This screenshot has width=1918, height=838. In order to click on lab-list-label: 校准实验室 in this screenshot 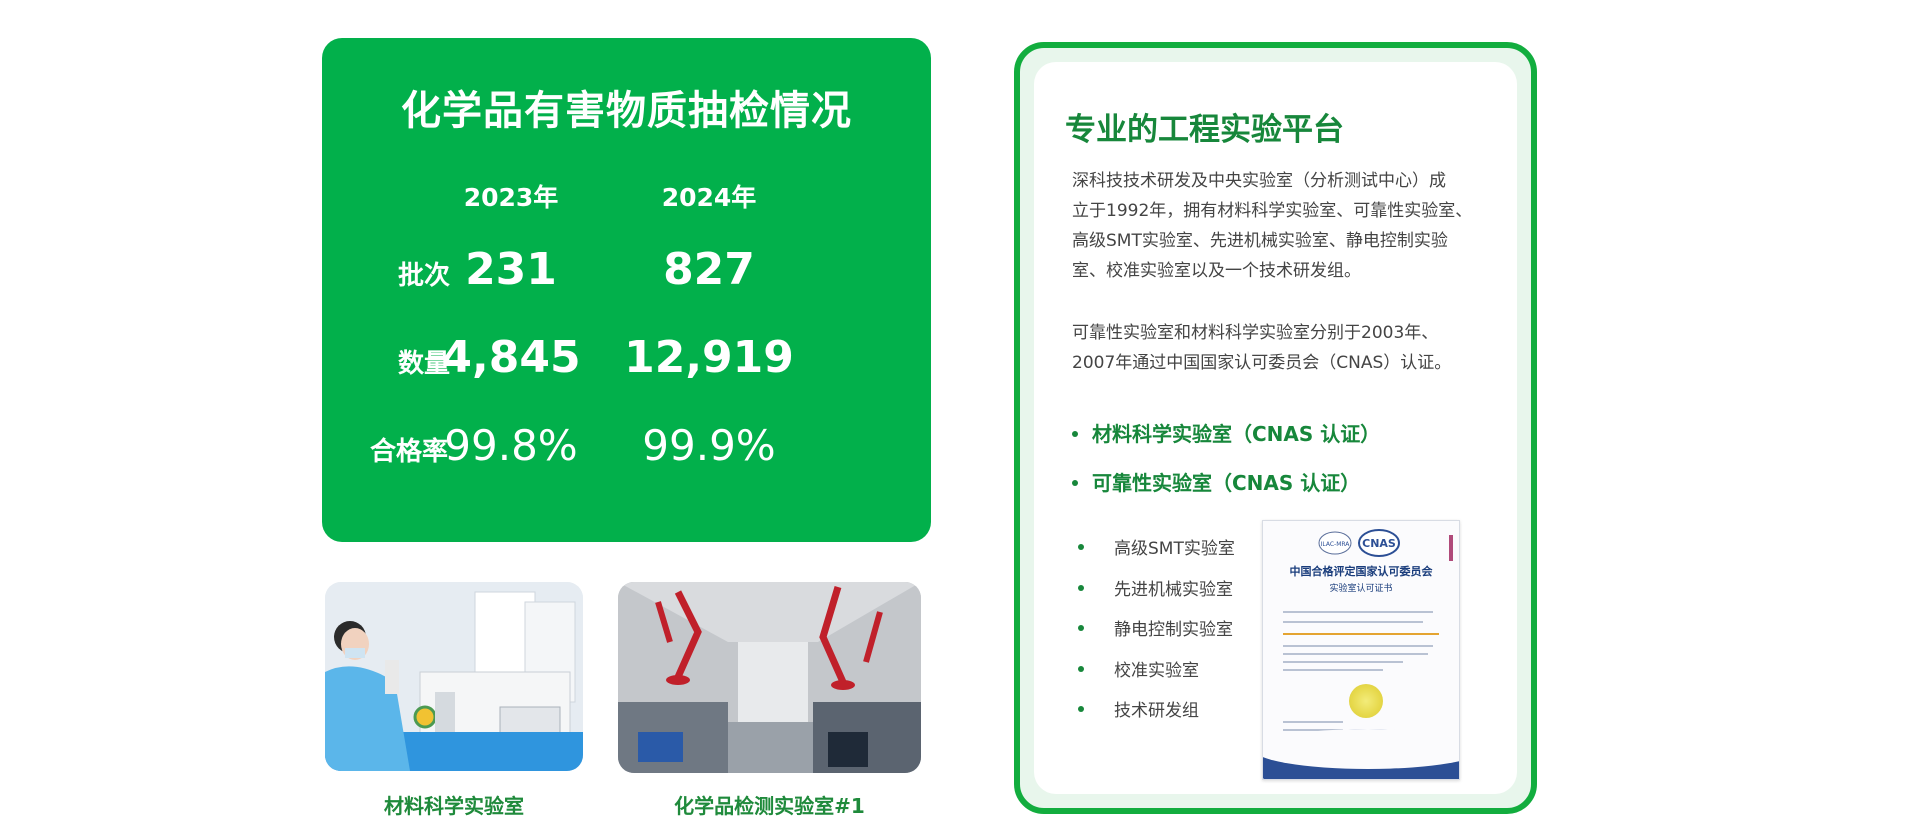, I will do `click(1156, 671)`.